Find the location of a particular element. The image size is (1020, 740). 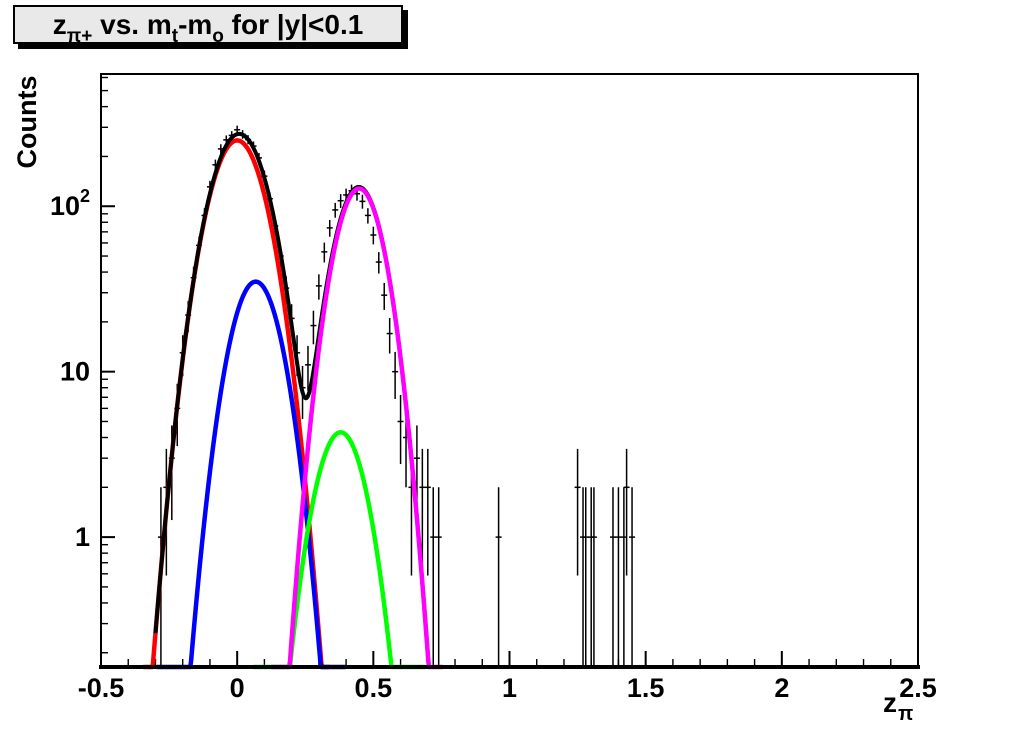

x-tick-label: -0.5 is located at coordinates (101, 688).